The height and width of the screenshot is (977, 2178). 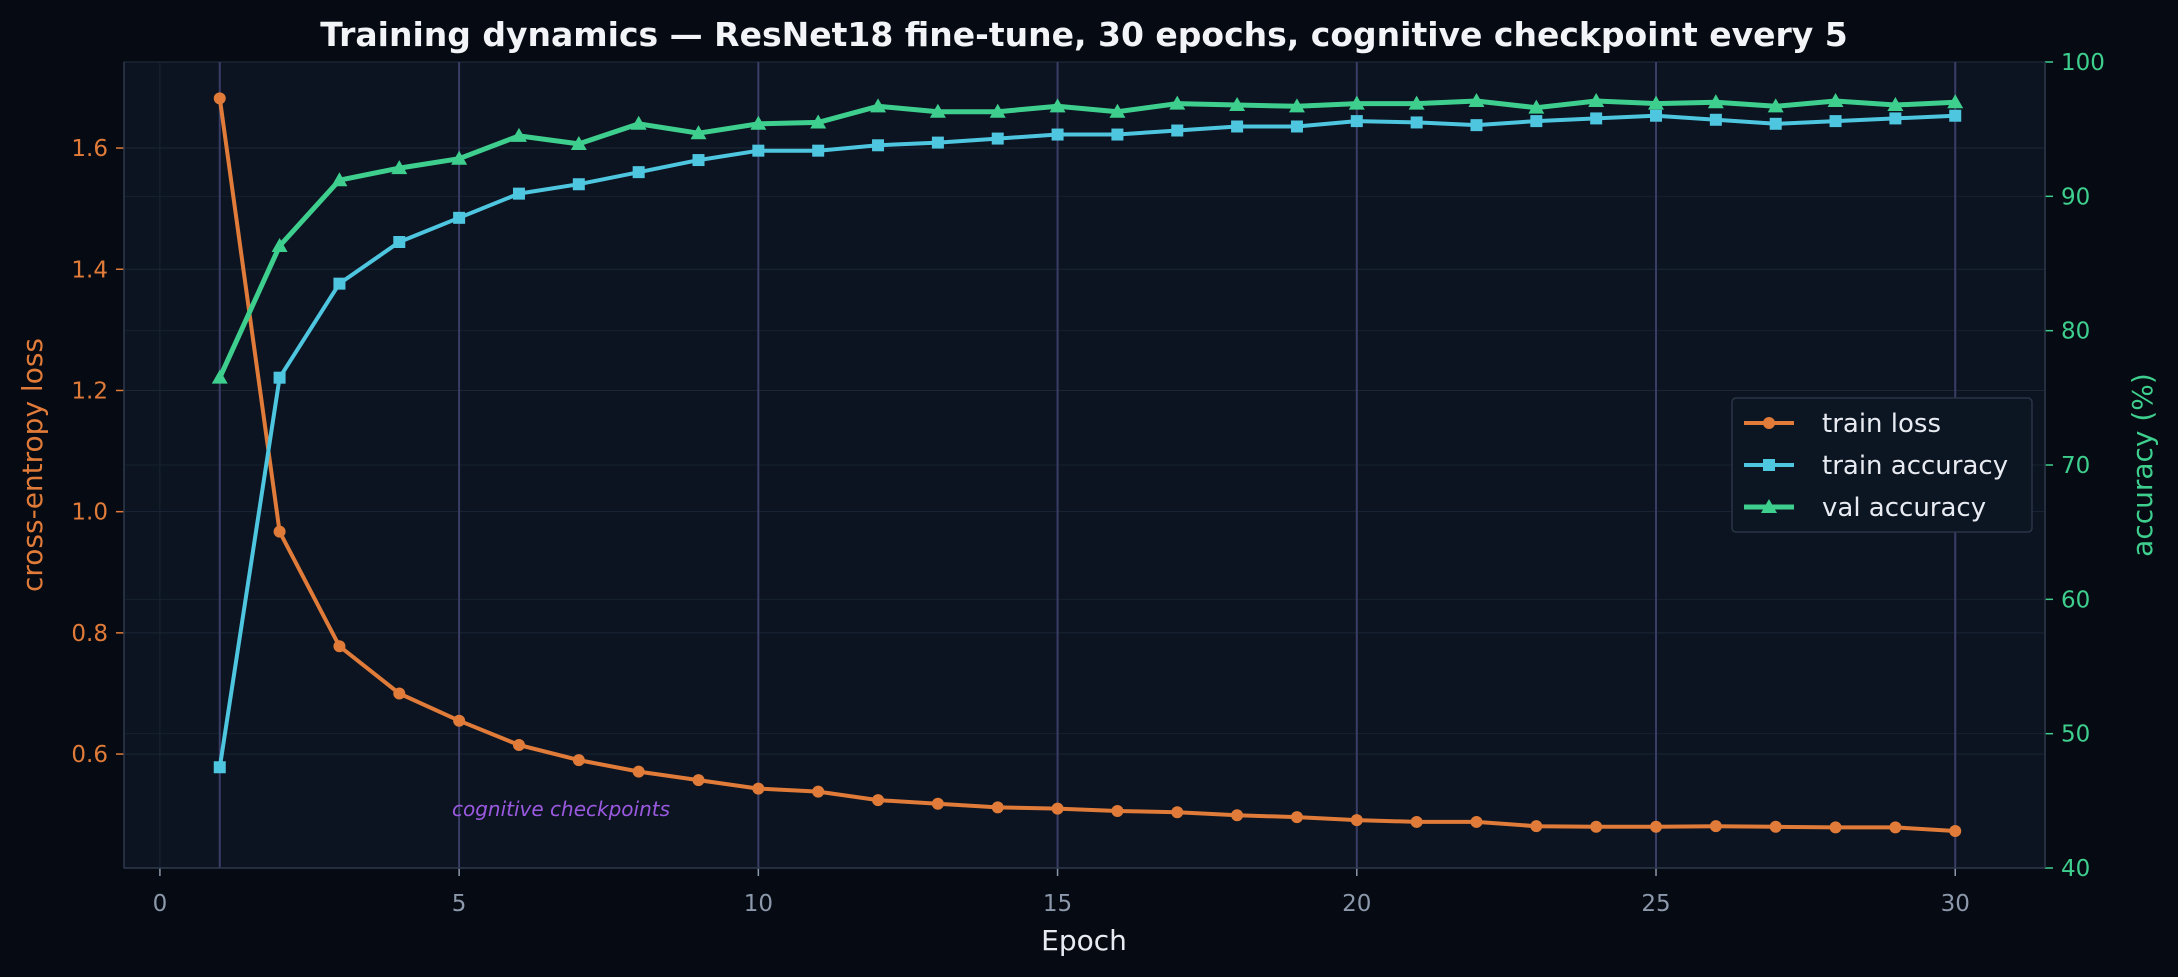 I want to click on legend-label: train loss, so click(x=1881, y=424).